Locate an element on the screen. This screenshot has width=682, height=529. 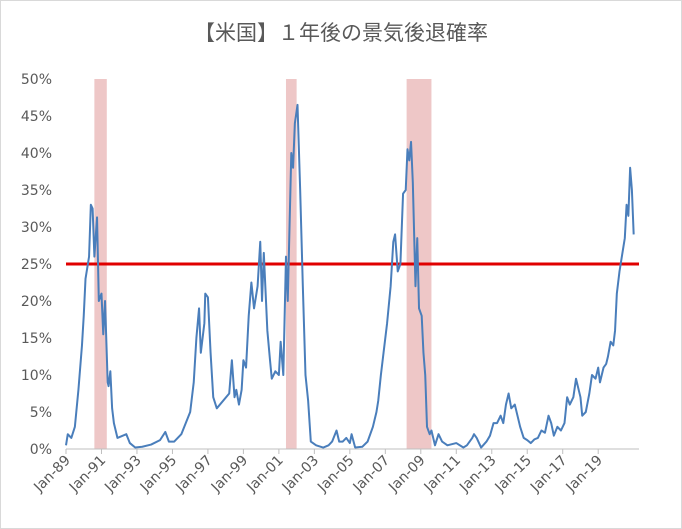
y-tick-label: 35% is located at coordinates (36, 191).